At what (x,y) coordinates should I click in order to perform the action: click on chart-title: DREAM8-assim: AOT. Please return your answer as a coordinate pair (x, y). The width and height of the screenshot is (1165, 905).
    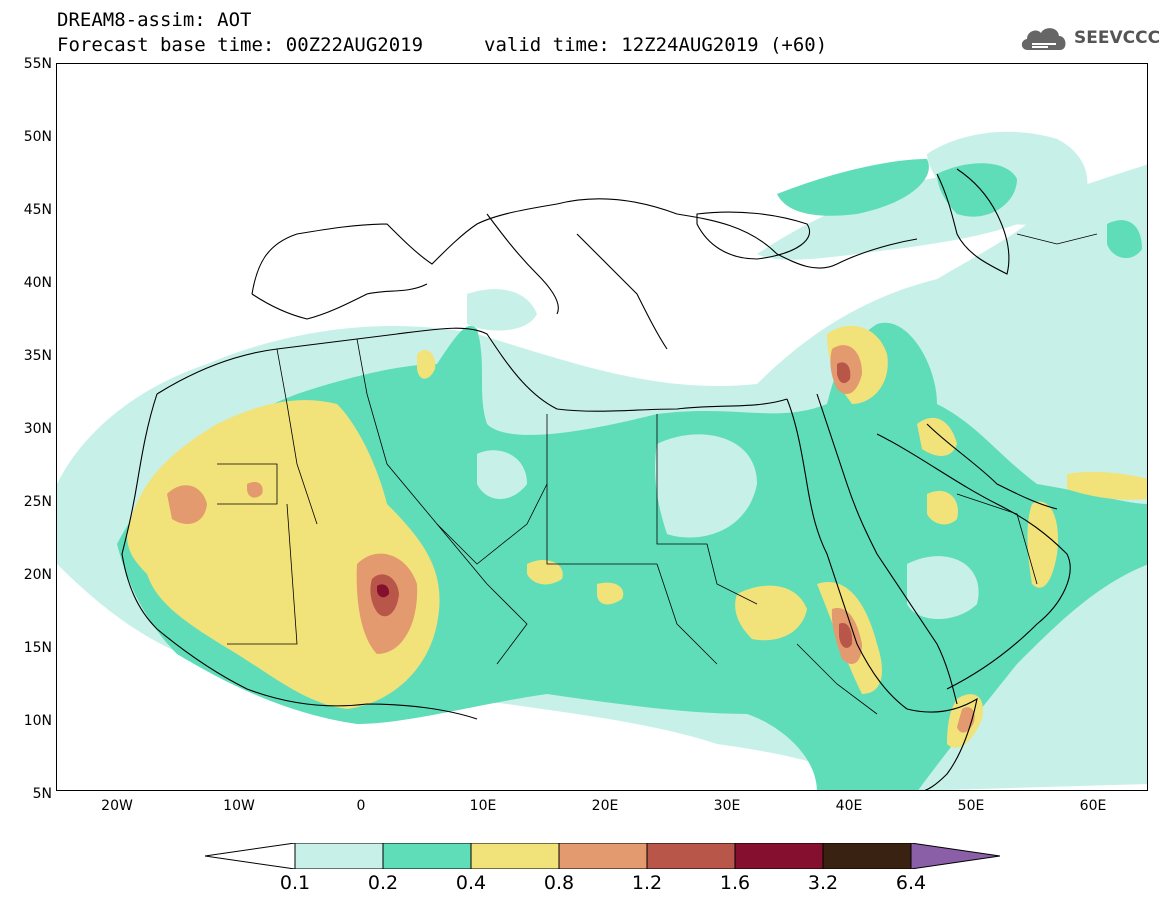
    Looking at the image, I should click on (154, 20).